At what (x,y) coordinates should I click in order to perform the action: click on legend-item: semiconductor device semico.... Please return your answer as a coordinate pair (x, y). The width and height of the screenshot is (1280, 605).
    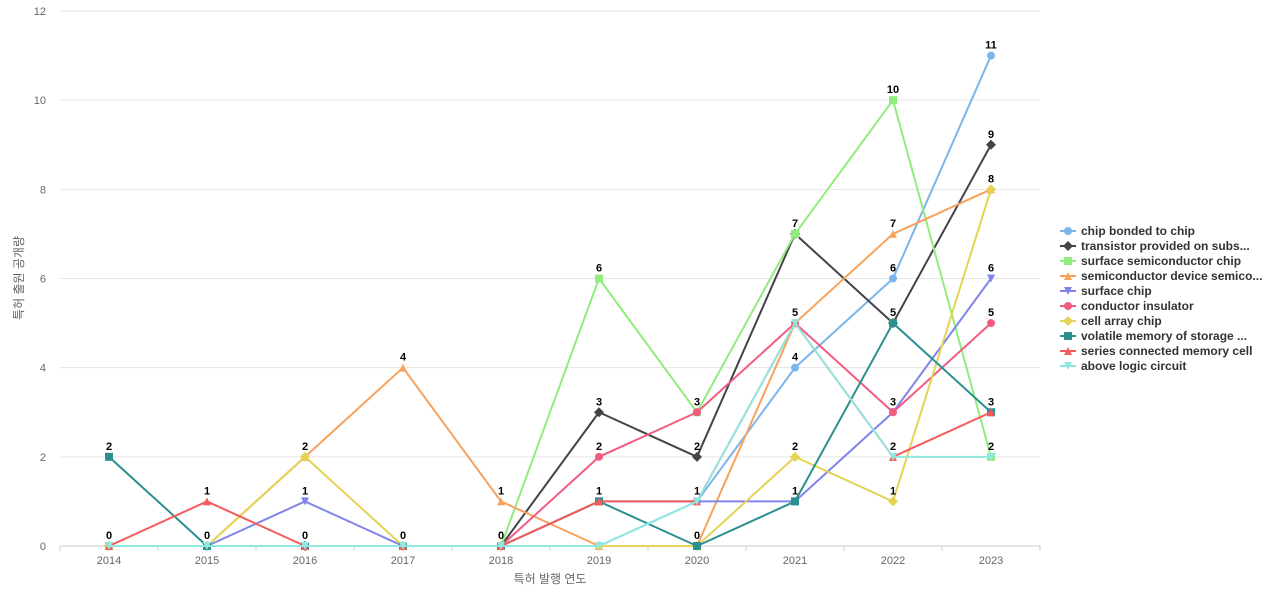
    Looking at the image, I should click on (1161, 276).